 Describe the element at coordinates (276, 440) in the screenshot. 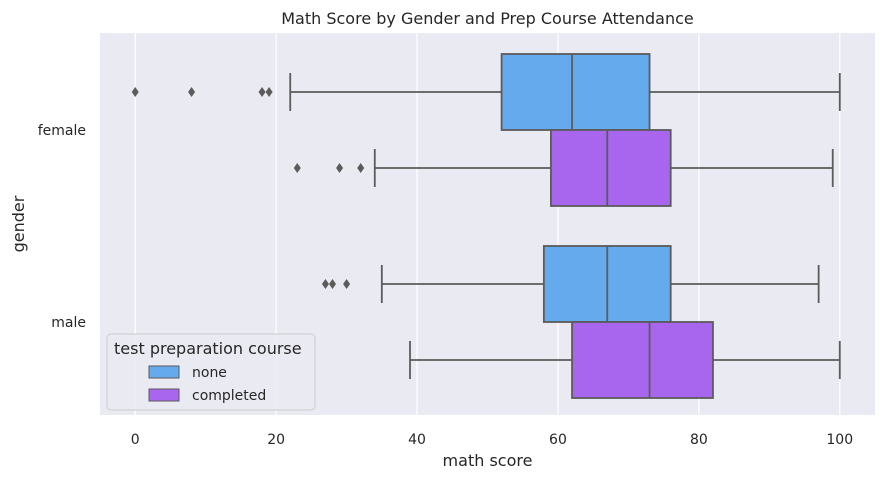

I see `x-tick-label: 20` at that location.